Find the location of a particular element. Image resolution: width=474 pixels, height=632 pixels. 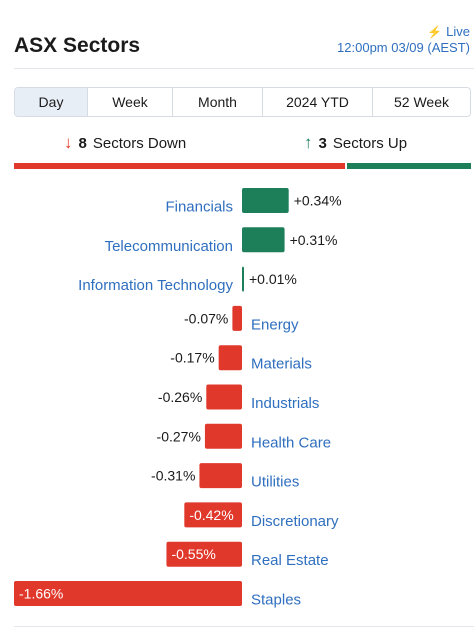

value-label: -0.31% is located at coordinates (173, 476).